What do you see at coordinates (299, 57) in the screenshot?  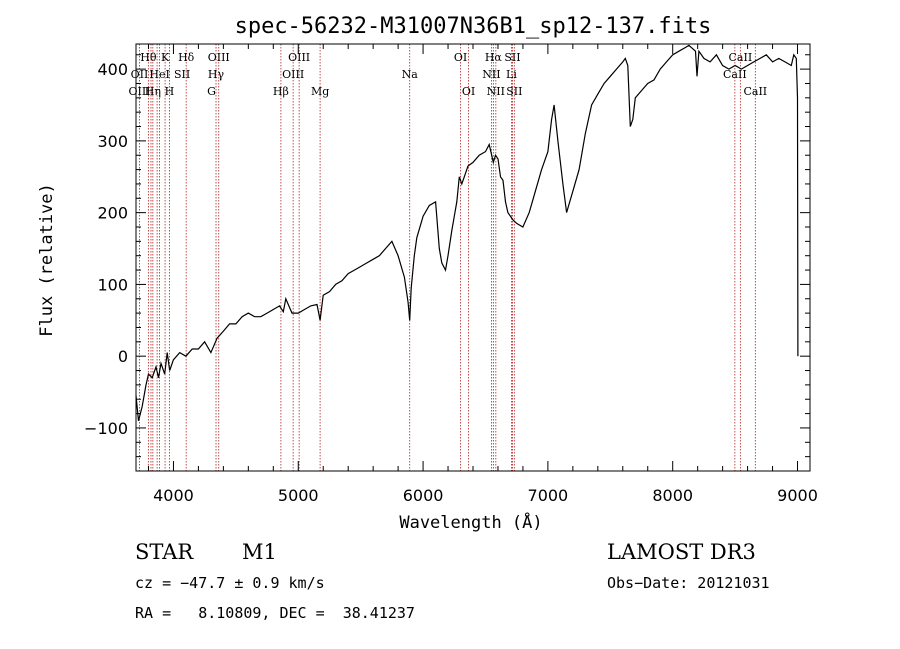 I see `line-label-4: OIII` at bounding box center [299, 57].